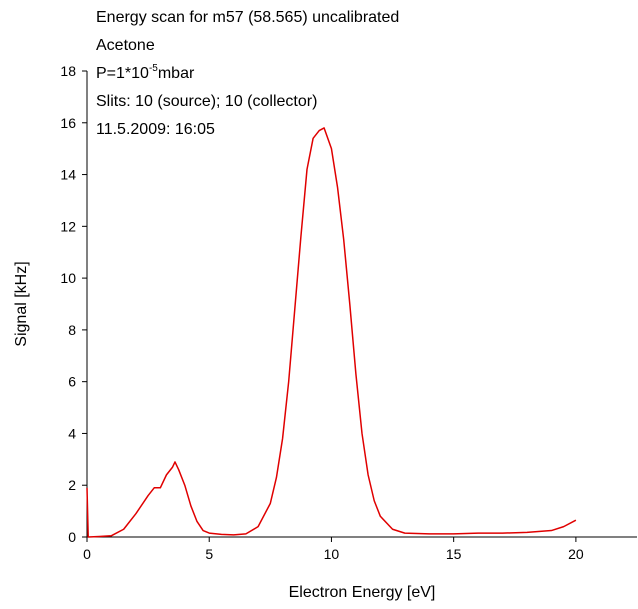 The image size is (638, 609). I want to click on y-tick-label: 14, so click(68, 175).